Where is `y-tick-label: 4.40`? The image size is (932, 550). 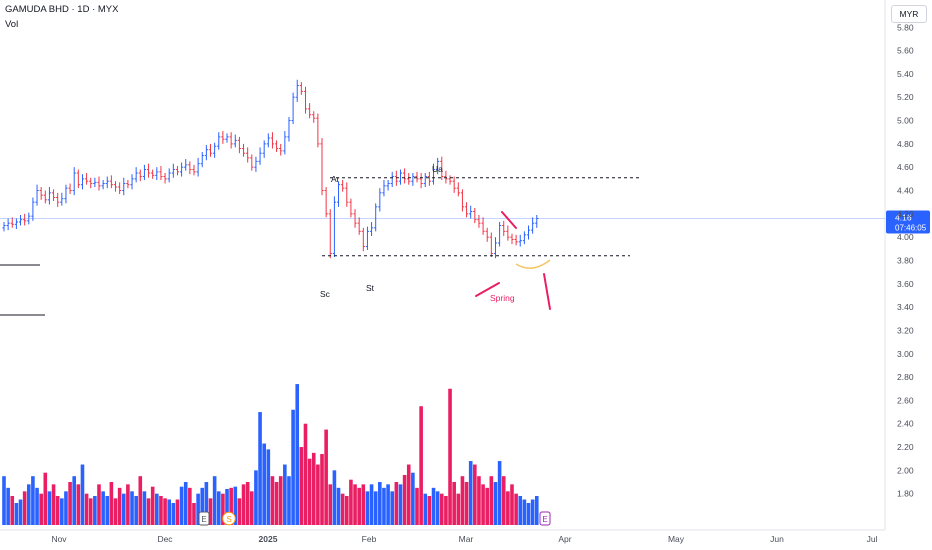 y-tick-label: 4.40 is located at coordinates (905, 191).